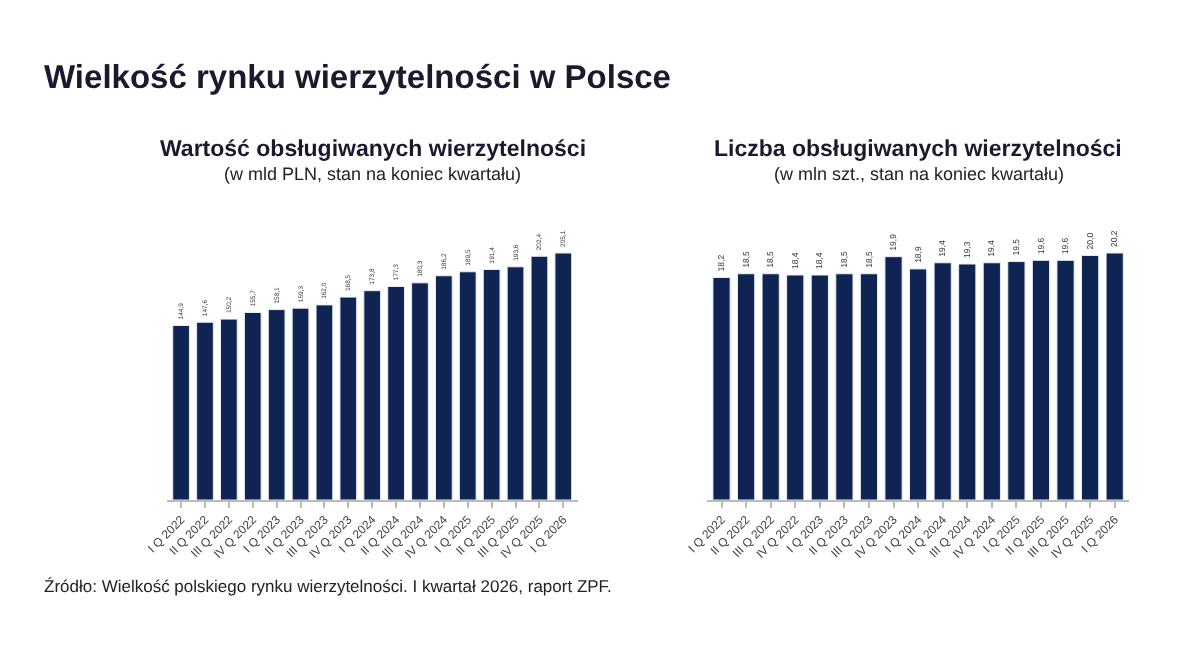  Describe the element at coordinates (373, 150) in the screenshot. I see `chart-title: Wartość obsługiwanych wierzytelności` at that location.